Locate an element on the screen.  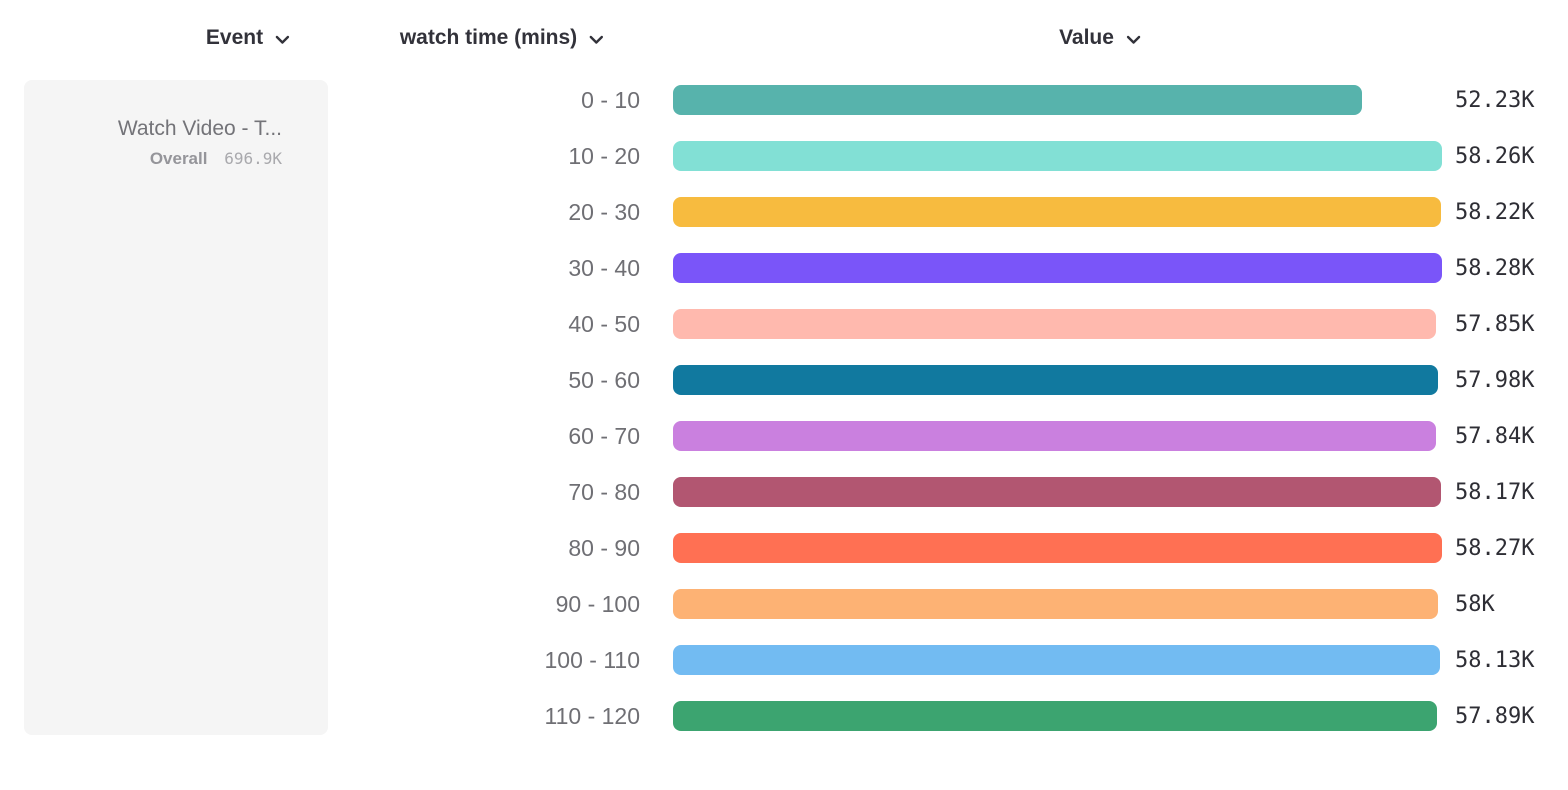
bucket-label: 60 - 70 is located at coordinates (604, 435).